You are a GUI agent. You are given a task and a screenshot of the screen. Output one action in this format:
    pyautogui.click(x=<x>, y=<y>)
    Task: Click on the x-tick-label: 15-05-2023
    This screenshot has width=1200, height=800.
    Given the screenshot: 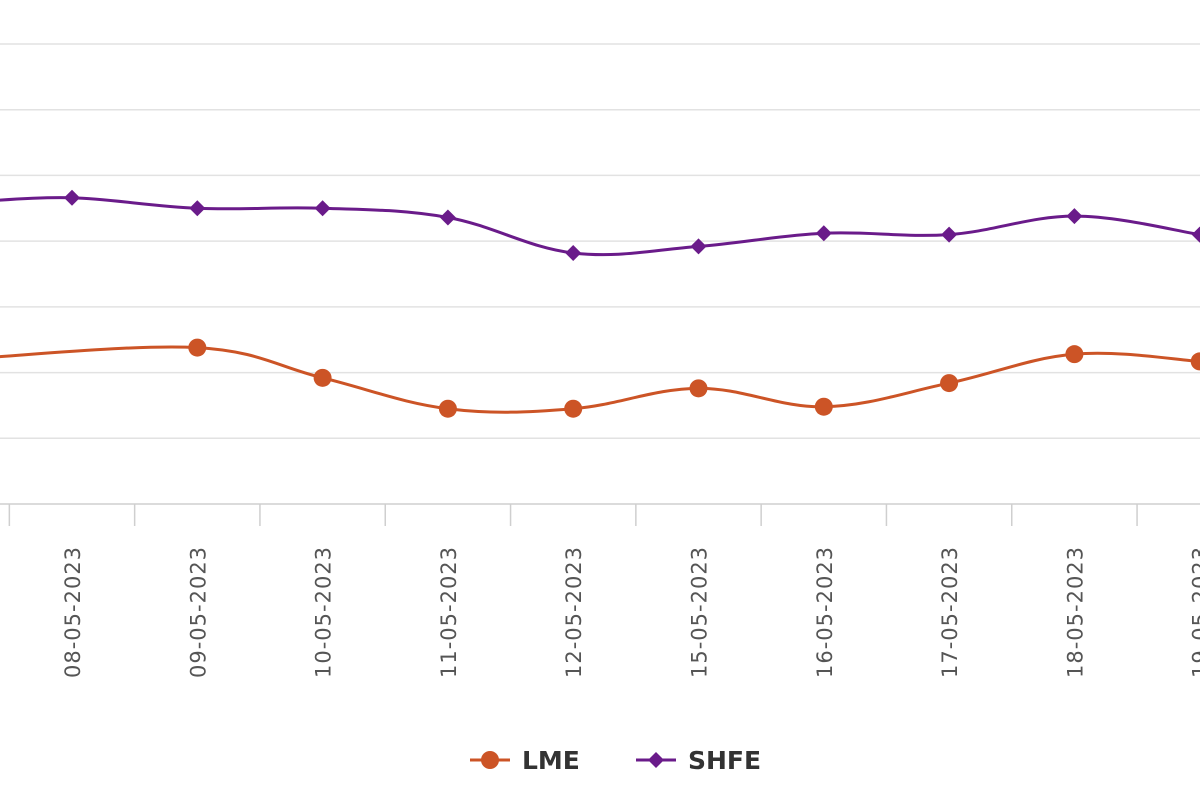 What is the action you would take?
    pyautogui.click(x=700, y=612)
    